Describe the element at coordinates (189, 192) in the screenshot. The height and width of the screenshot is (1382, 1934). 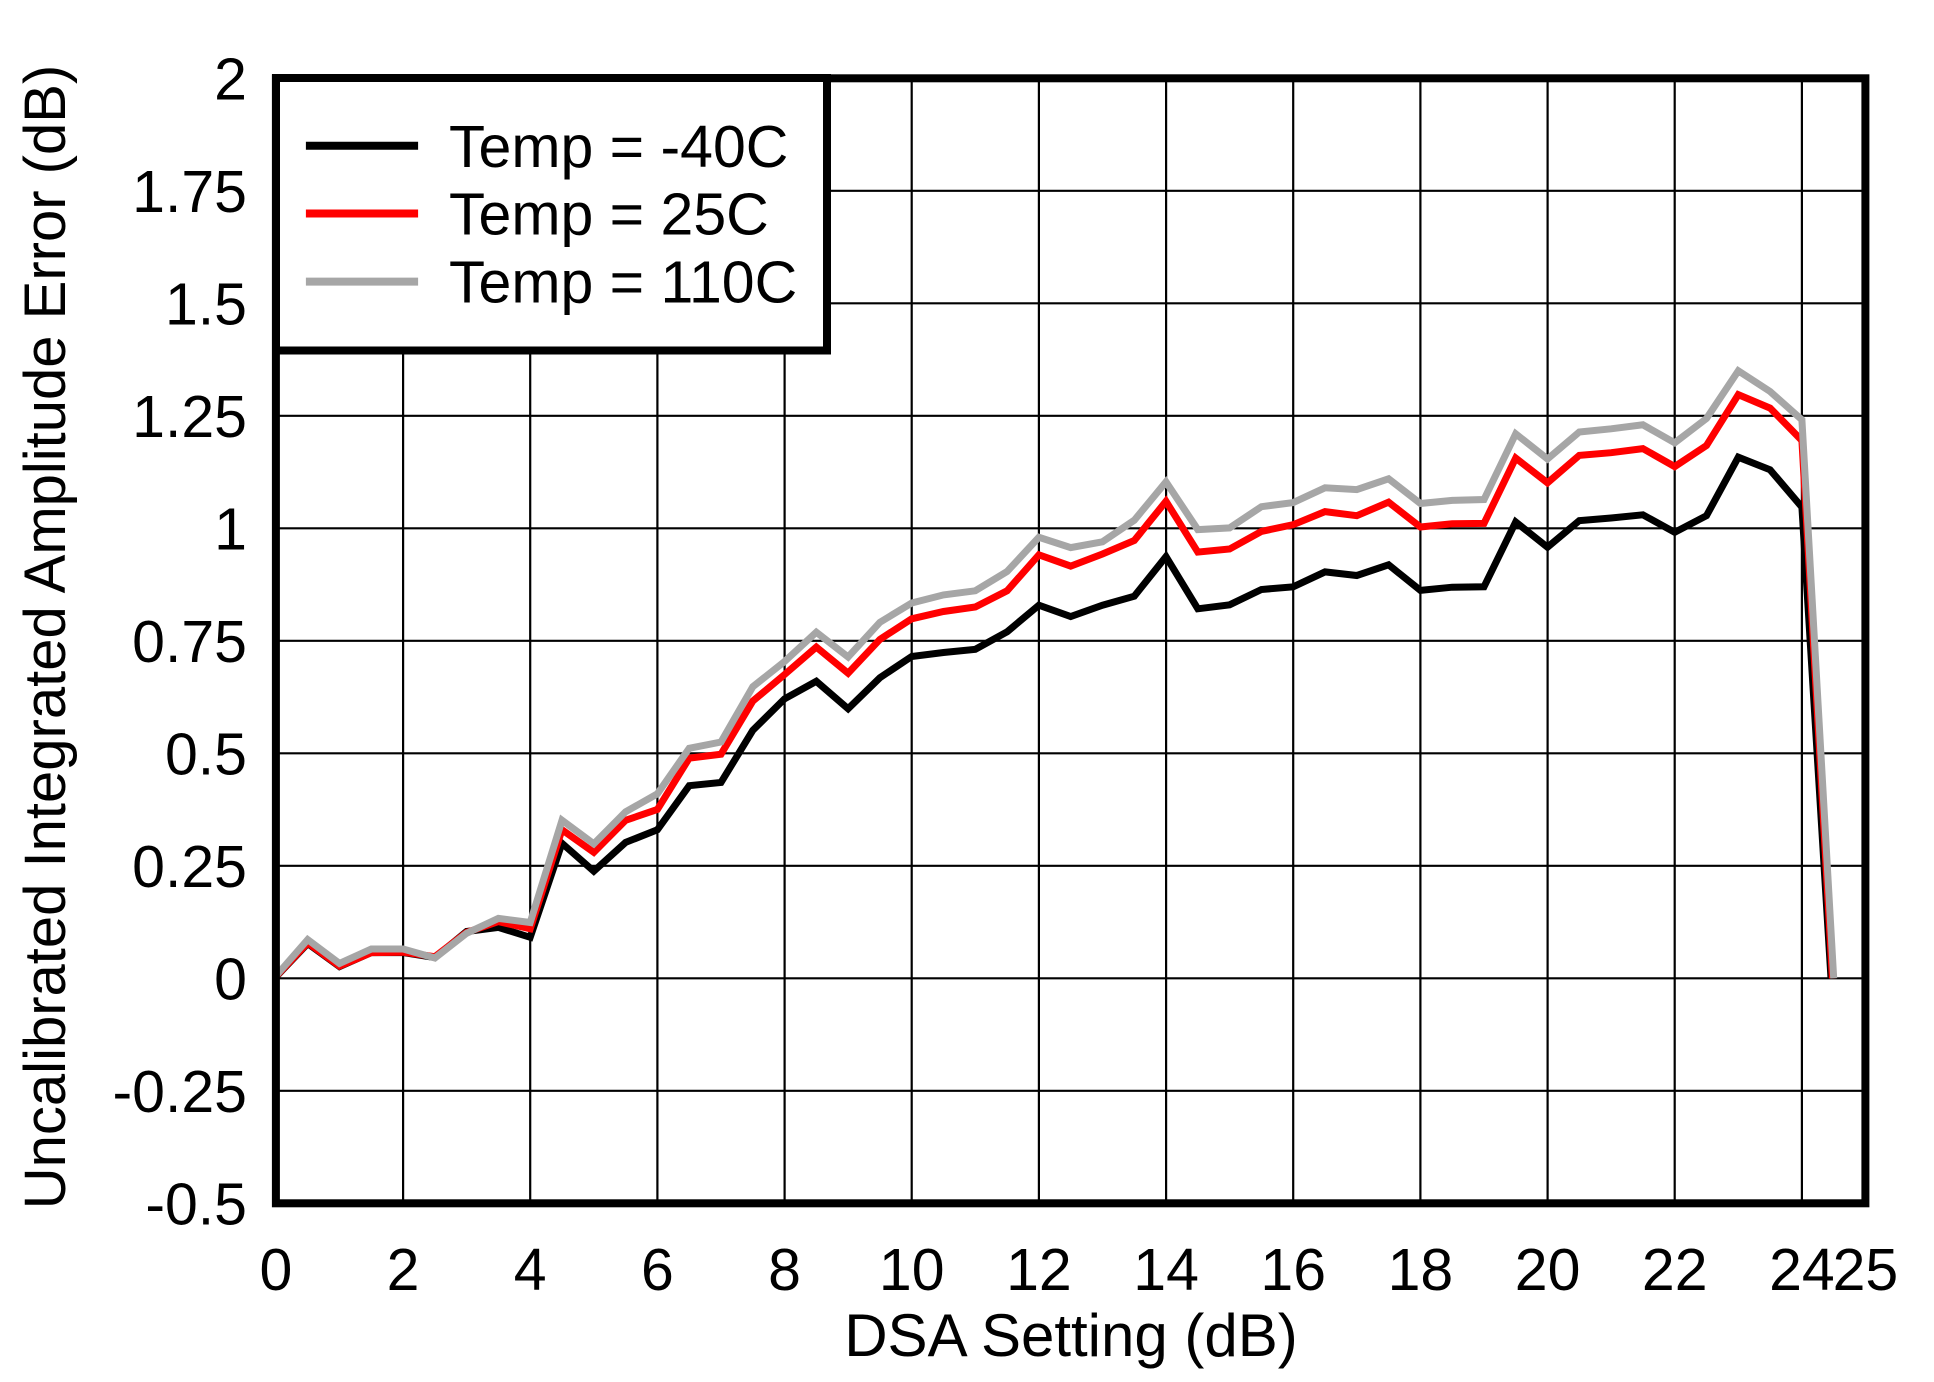
I see `svg-text: 1.75` at that location.